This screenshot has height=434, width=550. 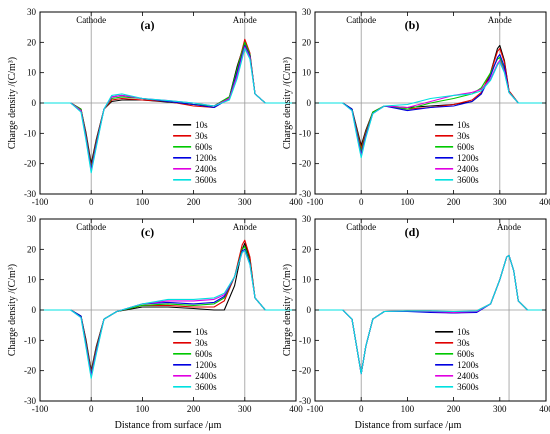 What do you see at coordinates (408, 425) in the screenshot?
I see `x-axis-label-right: Distance from surface /μm` at bounding box center [408, 425].